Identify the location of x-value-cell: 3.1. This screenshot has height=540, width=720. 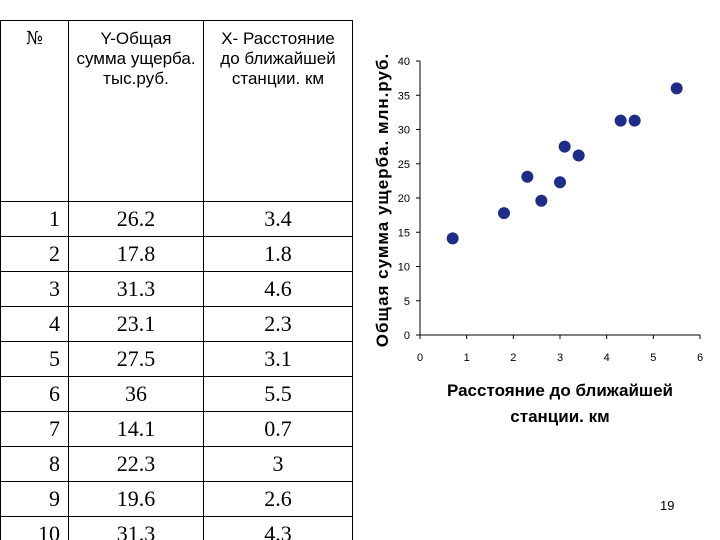
(278, 359).